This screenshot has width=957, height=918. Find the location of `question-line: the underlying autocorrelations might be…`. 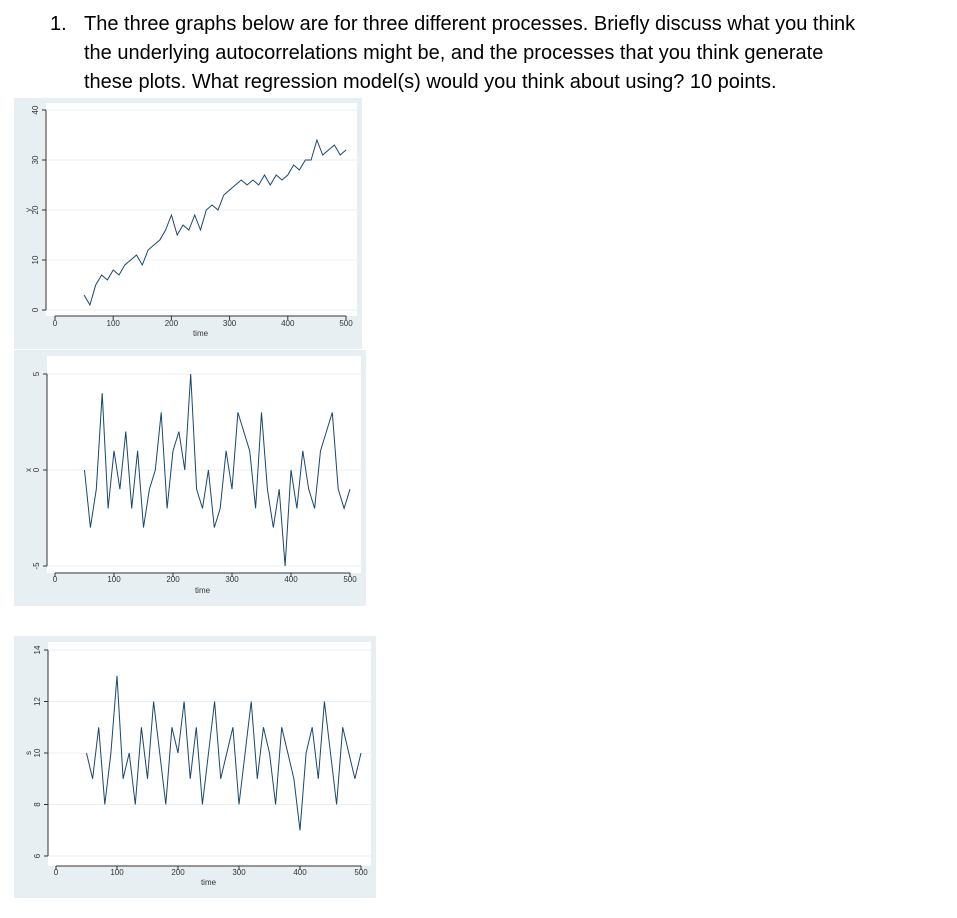

question-line: the underlying autocorrelations might be… is located at coordinates (454, 53).